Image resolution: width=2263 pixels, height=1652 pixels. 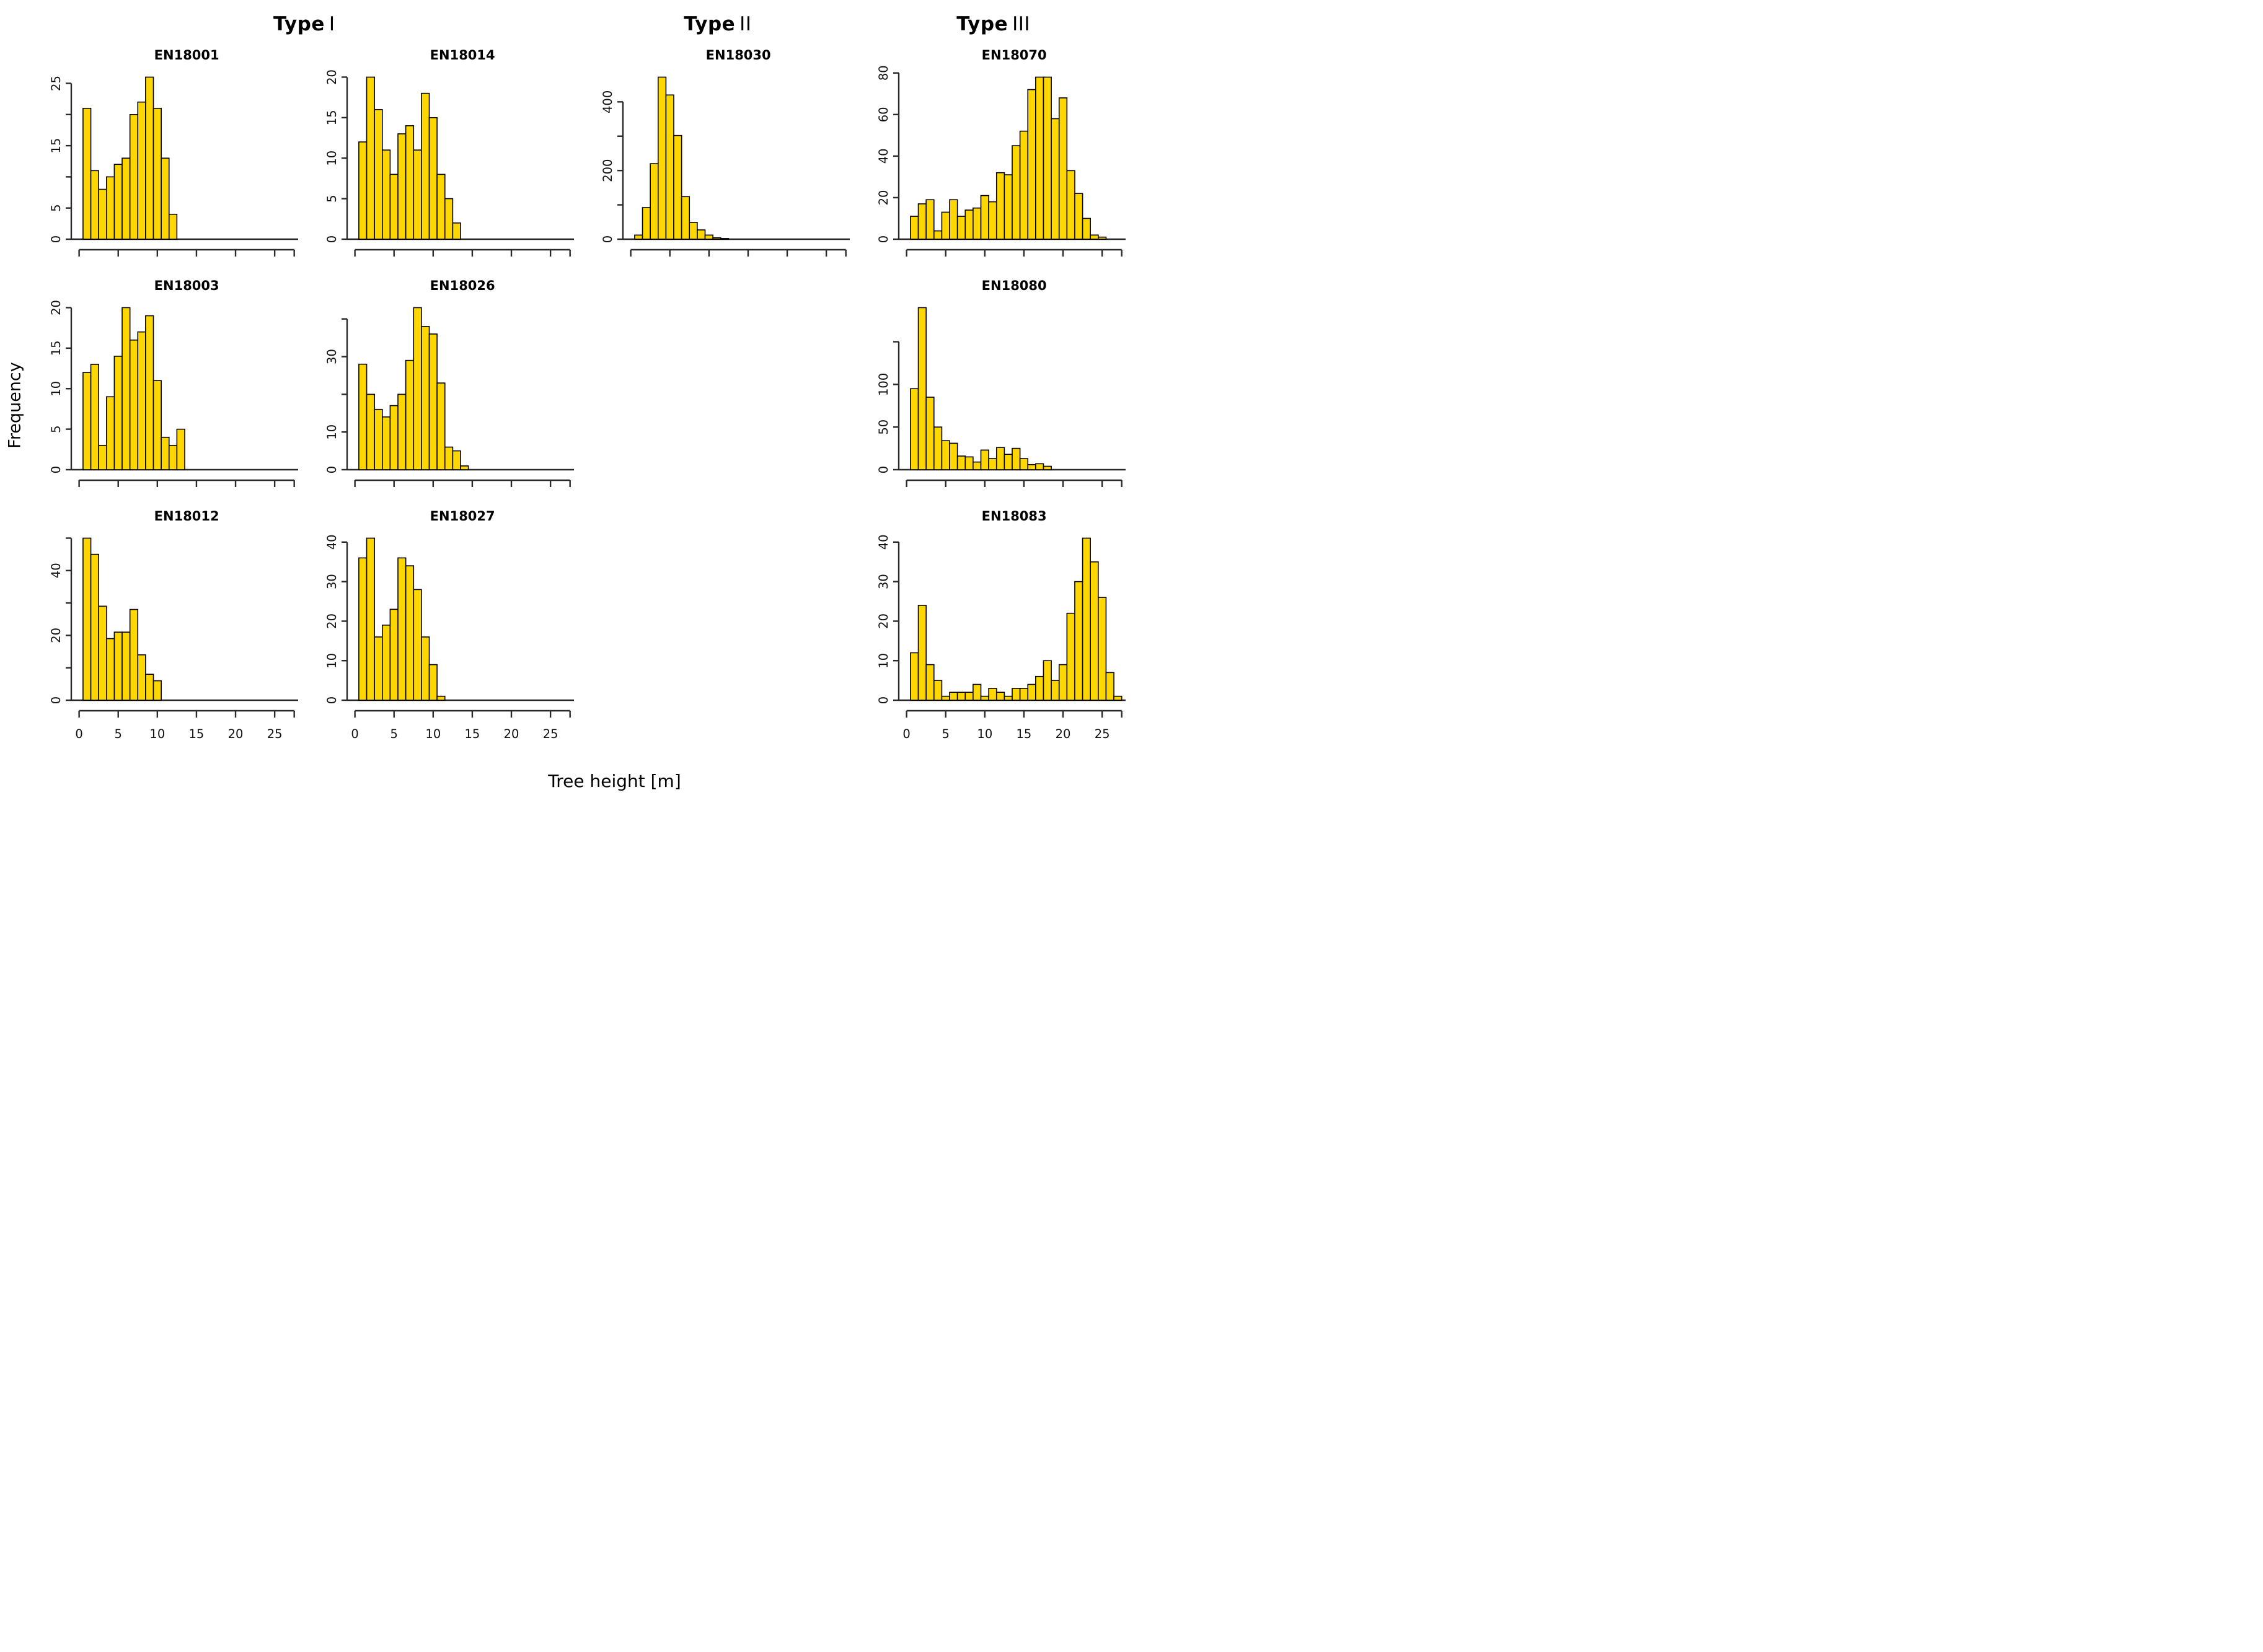 What do you see at coordinates (710, 24) in the screenshot?
I see `type-header-2-word: Type` at bounding box center [710, 24].